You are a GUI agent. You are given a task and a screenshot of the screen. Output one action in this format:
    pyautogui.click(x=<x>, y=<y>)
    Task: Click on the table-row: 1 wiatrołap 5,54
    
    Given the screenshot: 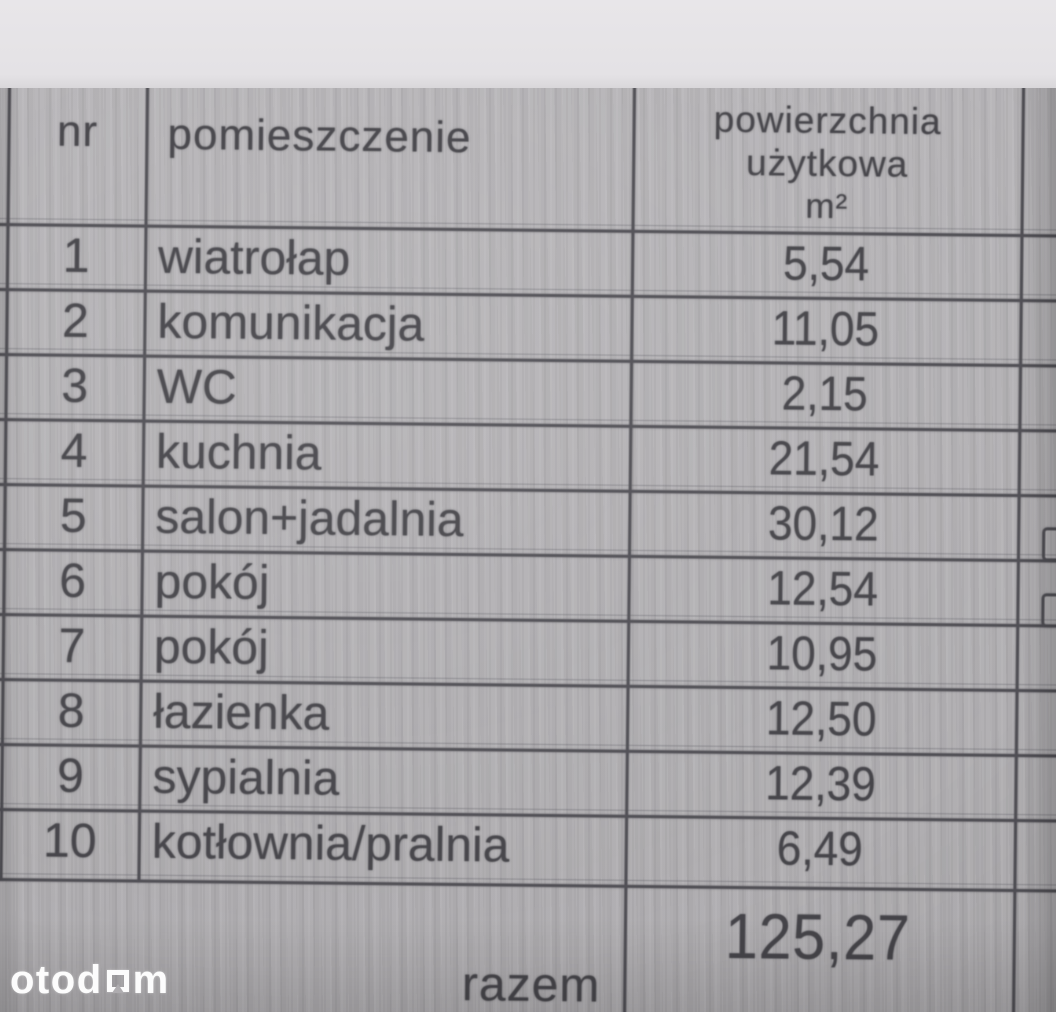 What is the action you would take?
    pyautogui.click(x=527, y=261)
    